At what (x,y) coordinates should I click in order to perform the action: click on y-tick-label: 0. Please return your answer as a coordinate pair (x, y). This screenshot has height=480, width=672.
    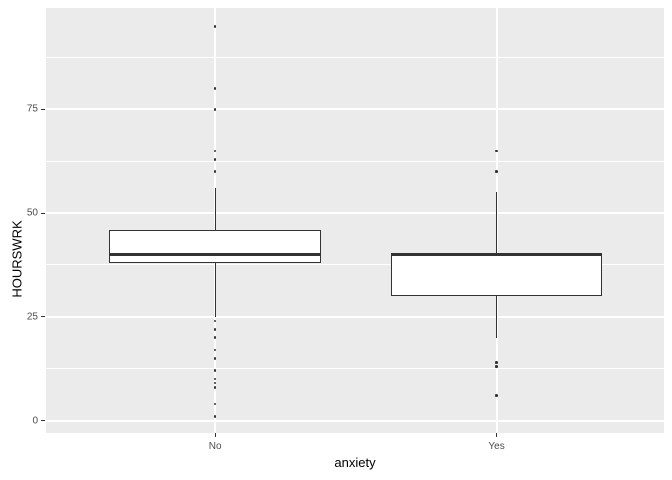
    Looking at the image, I should click on (35, 420).